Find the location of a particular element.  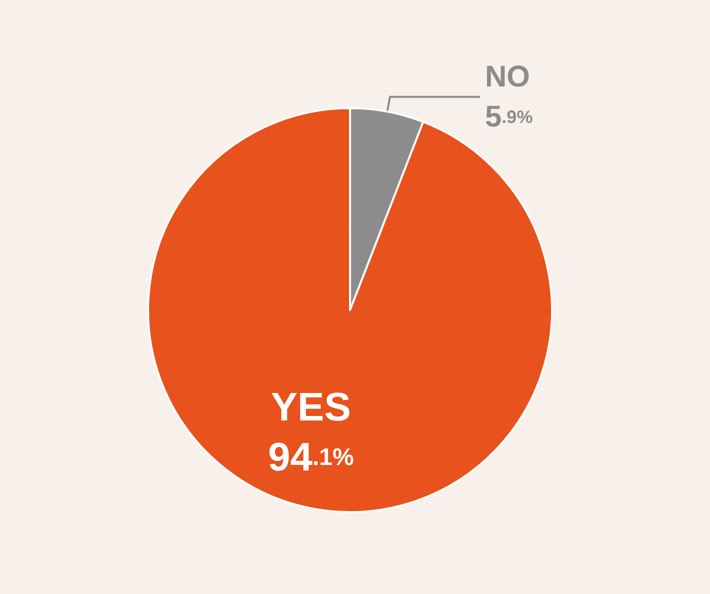

slice-label: NO is located at coordinates (507, 77).